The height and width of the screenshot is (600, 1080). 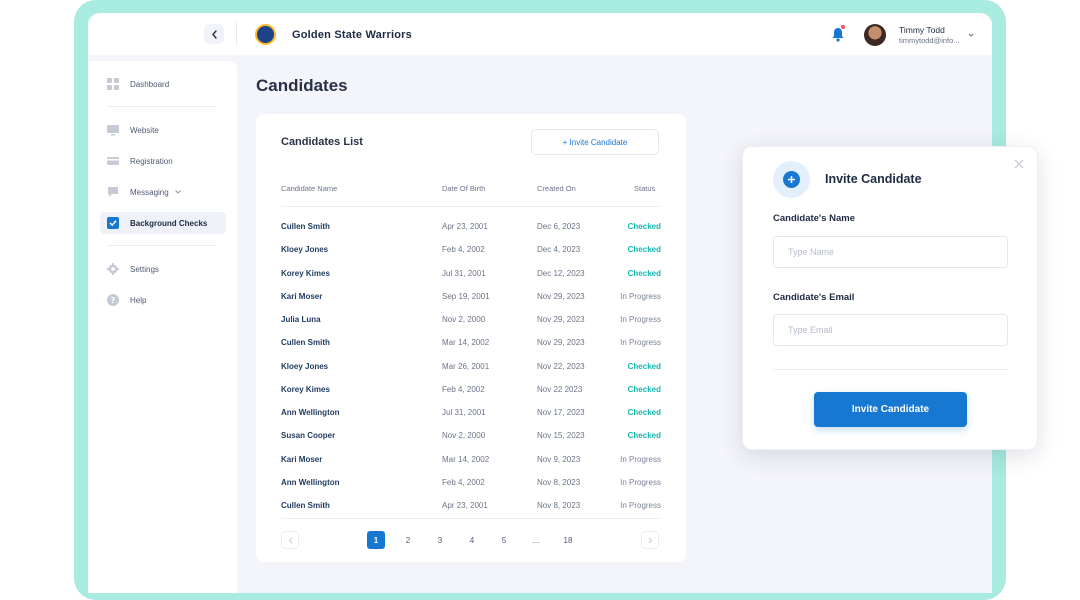 I want to click on modal-icon, so click(x=791, y=179).